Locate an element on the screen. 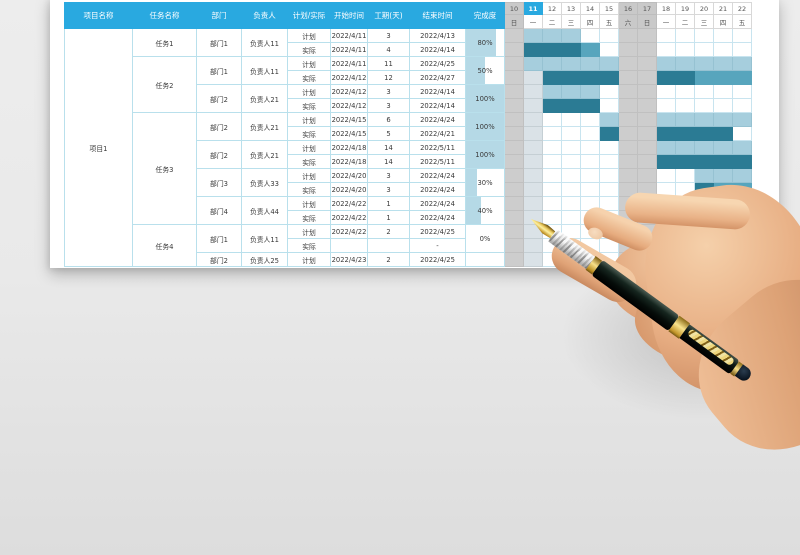 The height and width of the screenshot is (555, 800). task-name-cell: 任务3 is located at coordinates (164, 168).